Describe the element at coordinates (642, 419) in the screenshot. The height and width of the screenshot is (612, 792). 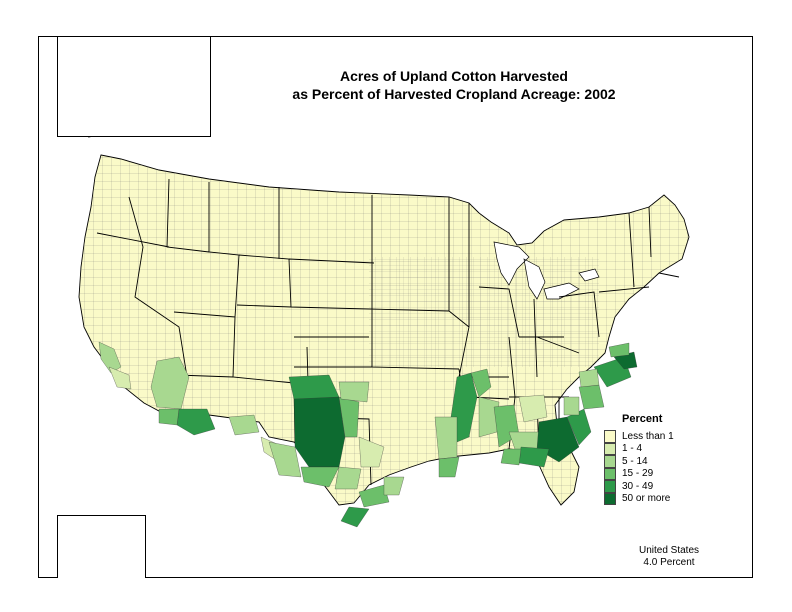
I see `legend-title: Percent` at that location.